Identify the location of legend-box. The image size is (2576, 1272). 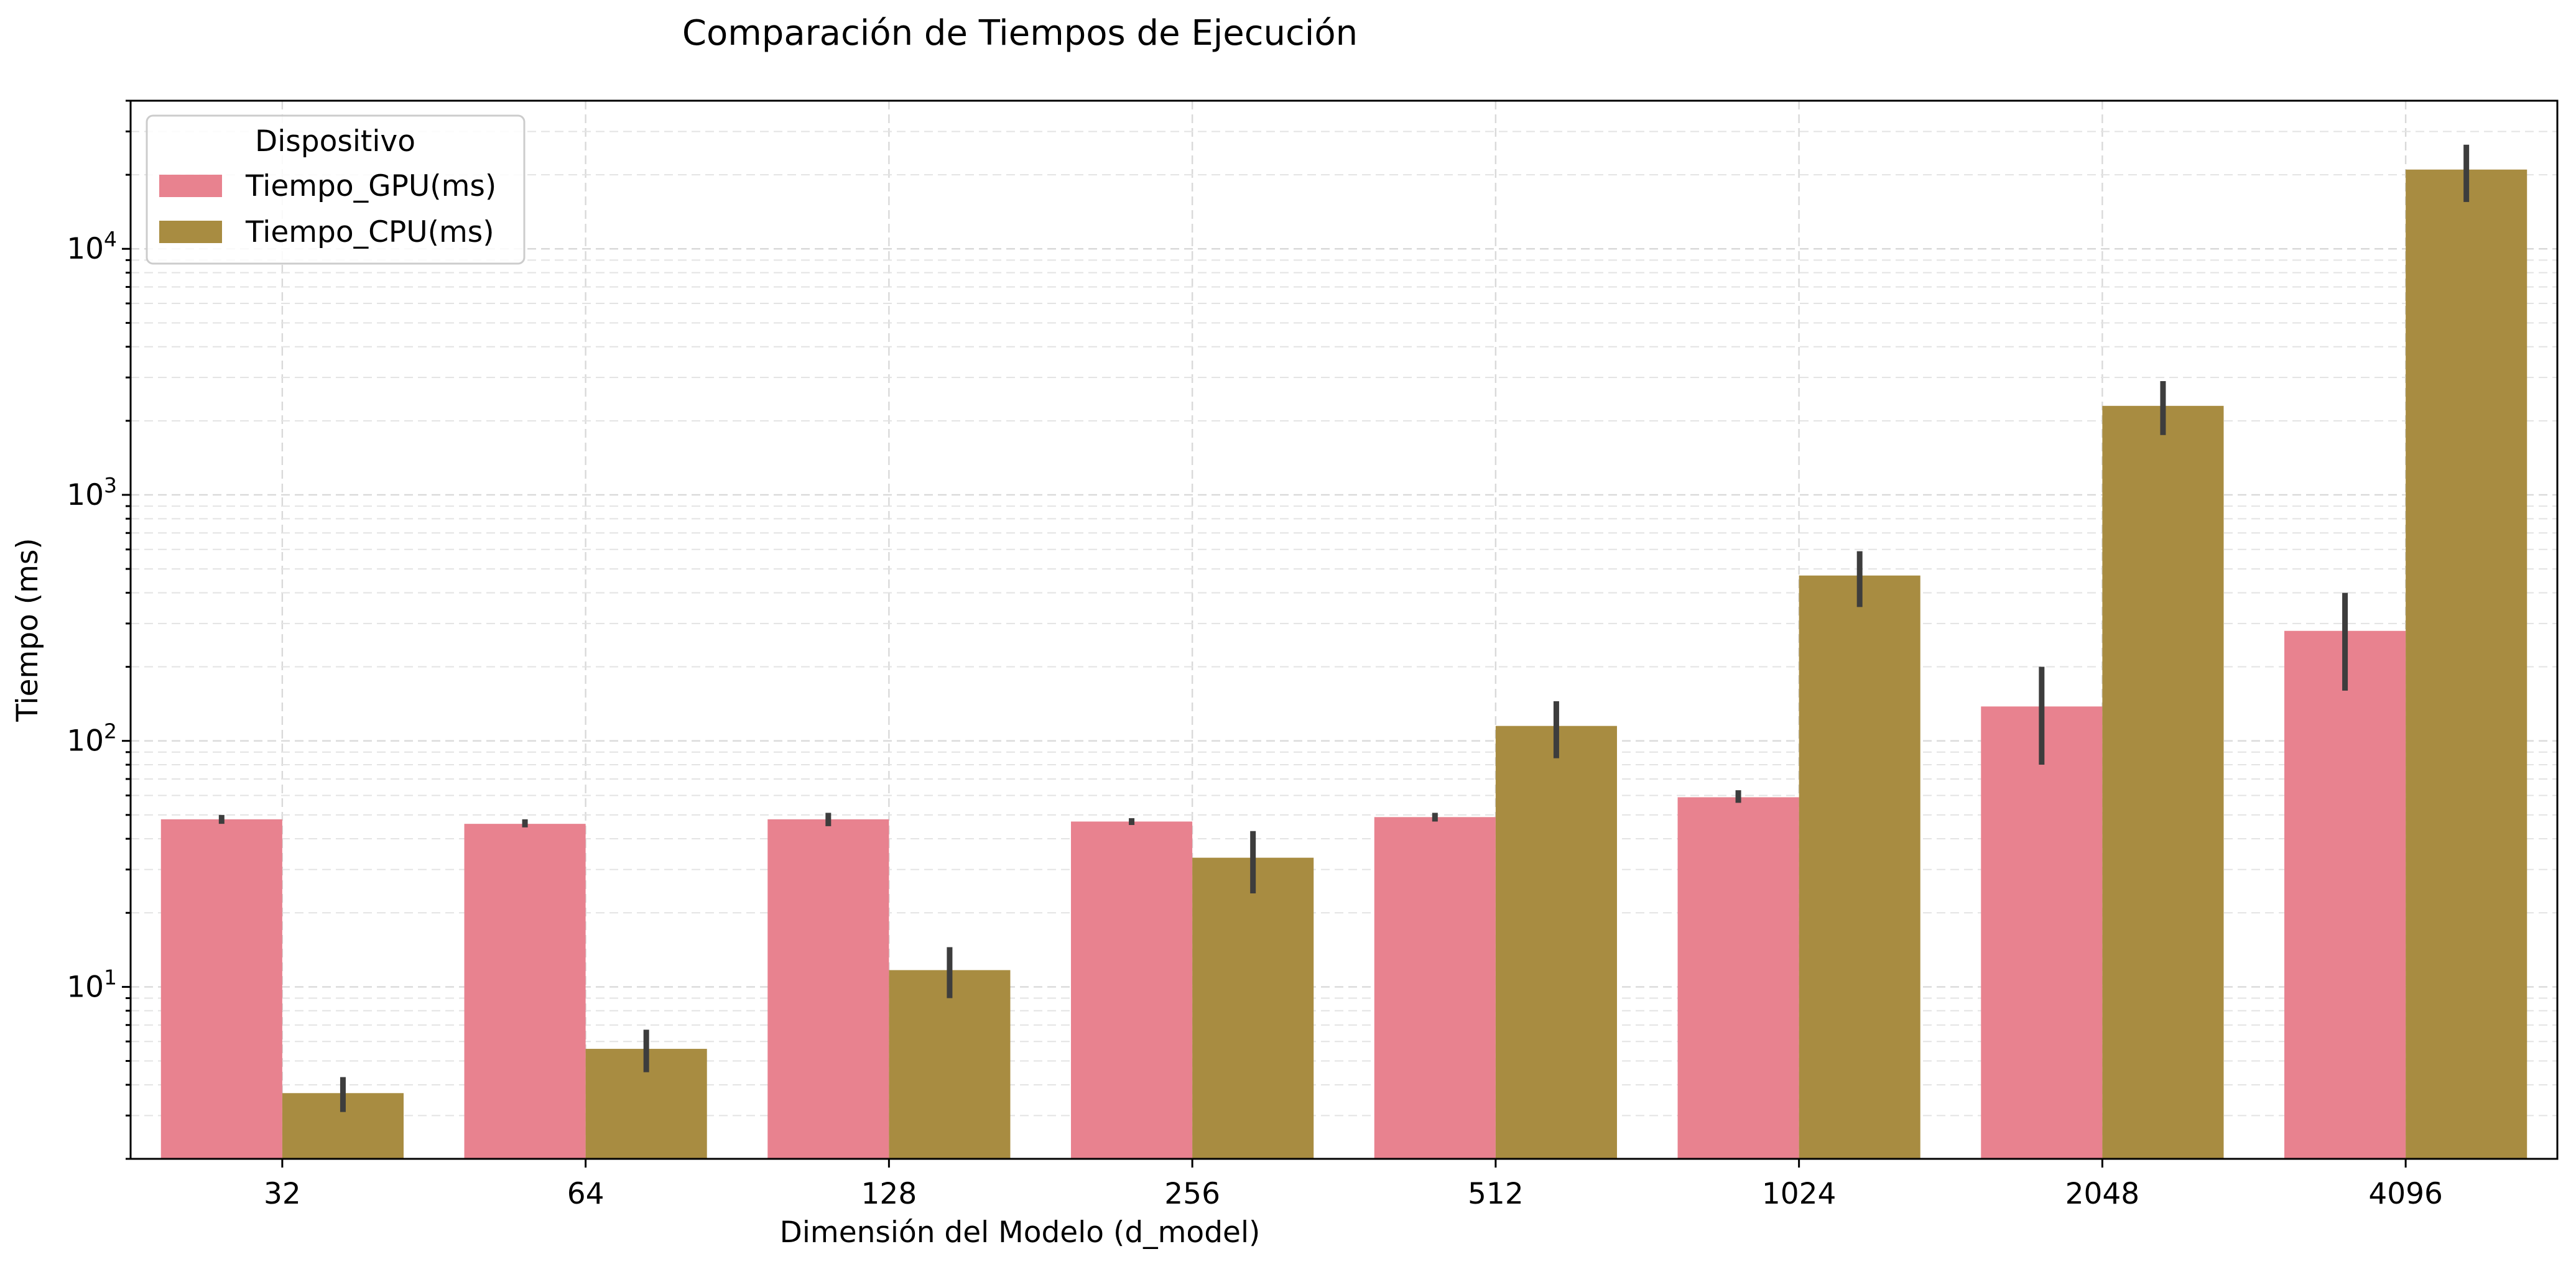
(336, 189).